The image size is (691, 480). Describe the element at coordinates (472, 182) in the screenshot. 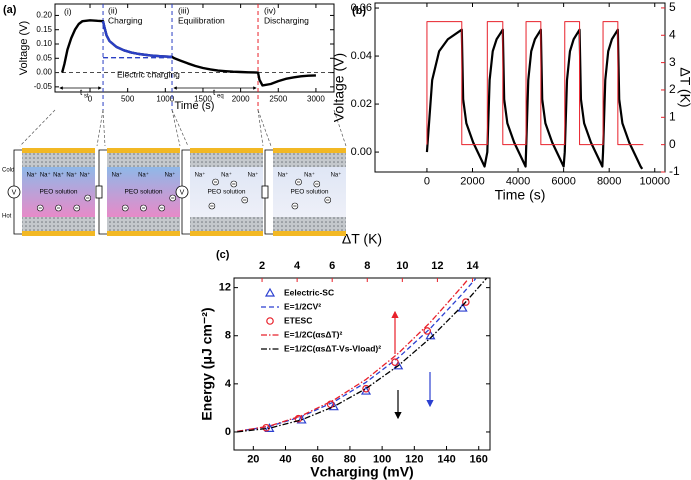

I see `x-tick-label: 2000` at that location.